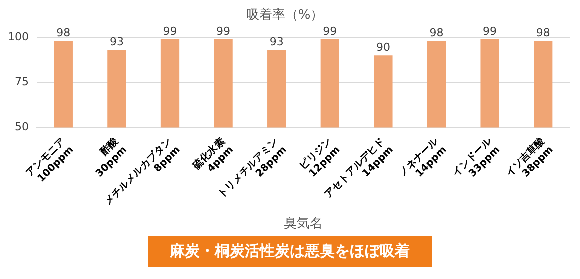  I want to click on x-axis-title: 臭気名, so click(303, 224).